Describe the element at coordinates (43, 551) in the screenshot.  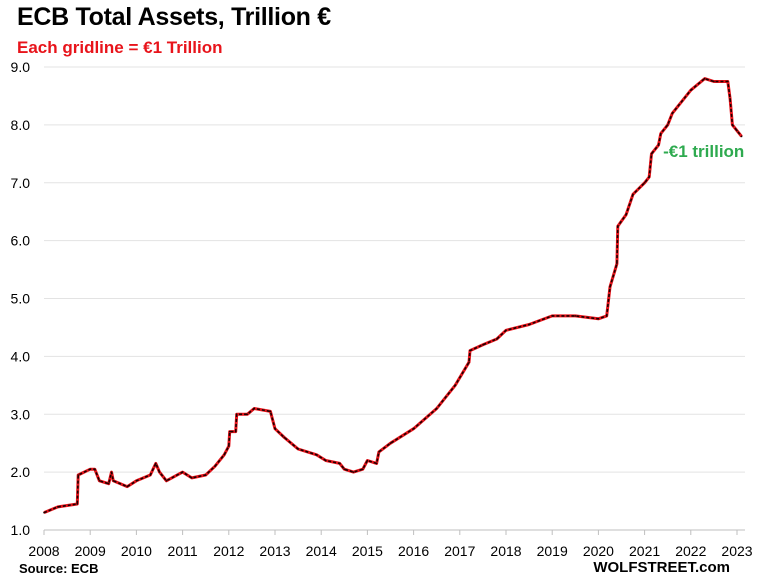
I see `x-tick-label: 2008` at that location.